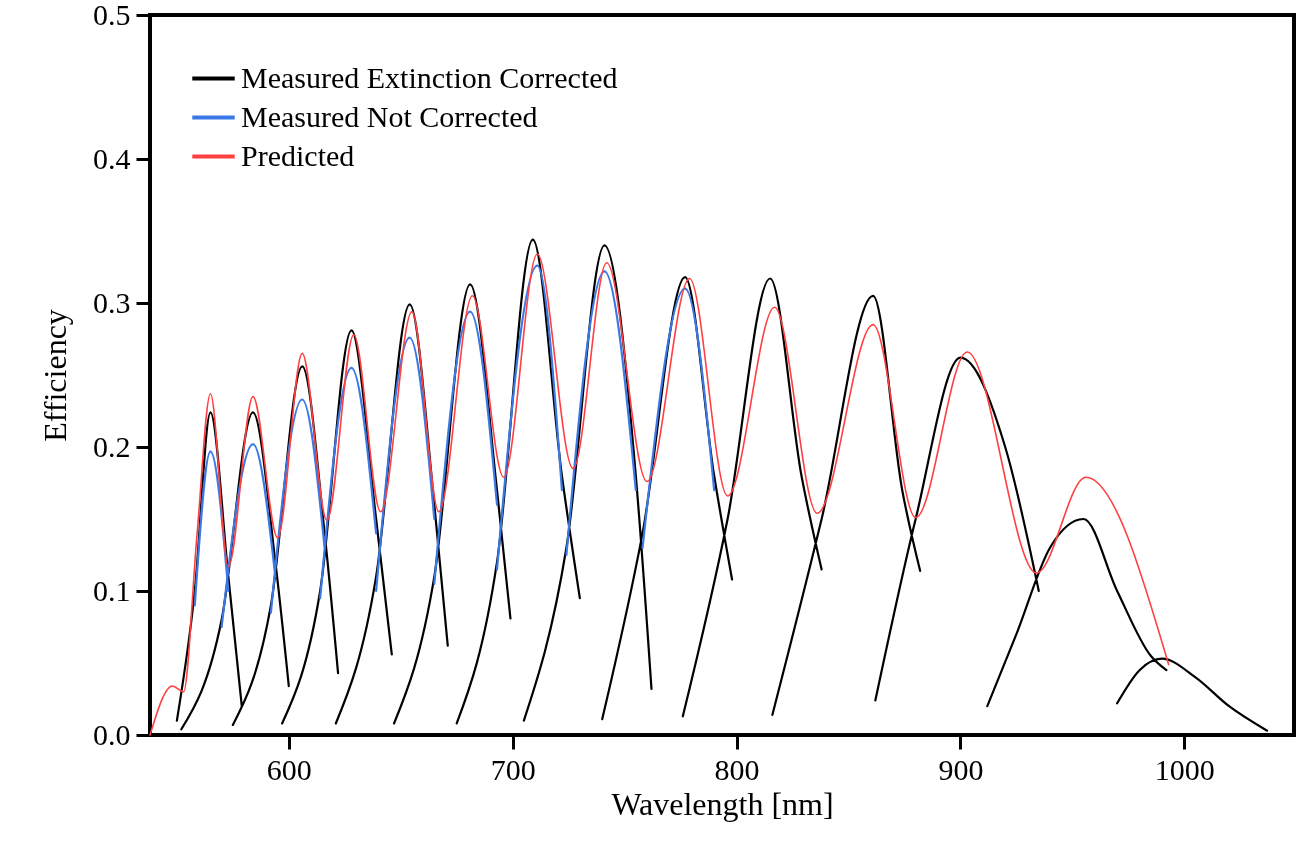 The height and width of the screenshot is (843, 1306). Describe the element at coordinates (1184, 769) in the screenshot. I see `x-tick-label: 1000` at that location.